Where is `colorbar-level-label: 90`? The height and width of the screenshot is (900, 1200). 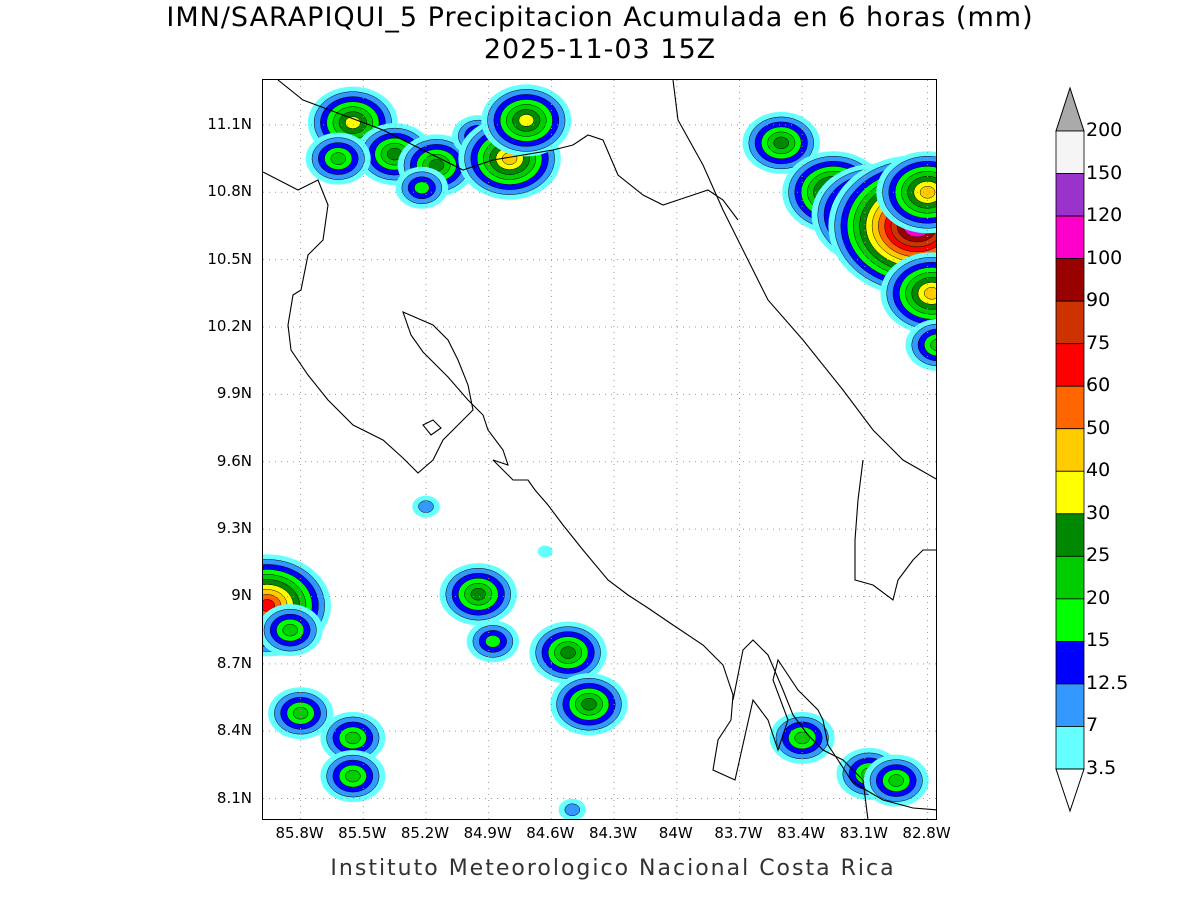
colorbar-level-label: 90 is located at coordinates (1098, 300).